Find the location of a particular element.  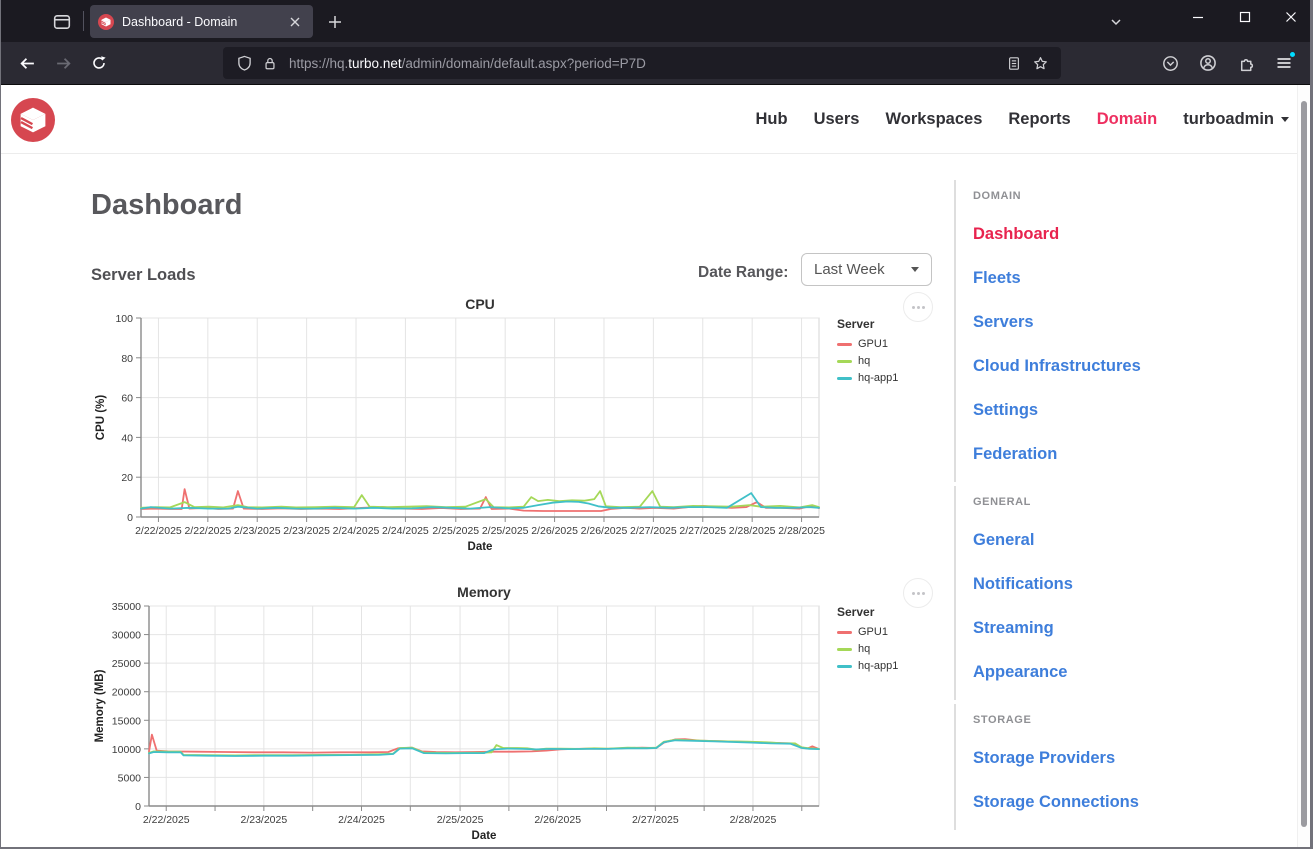

window-maximize-button is located at coordinates (1245, 17).